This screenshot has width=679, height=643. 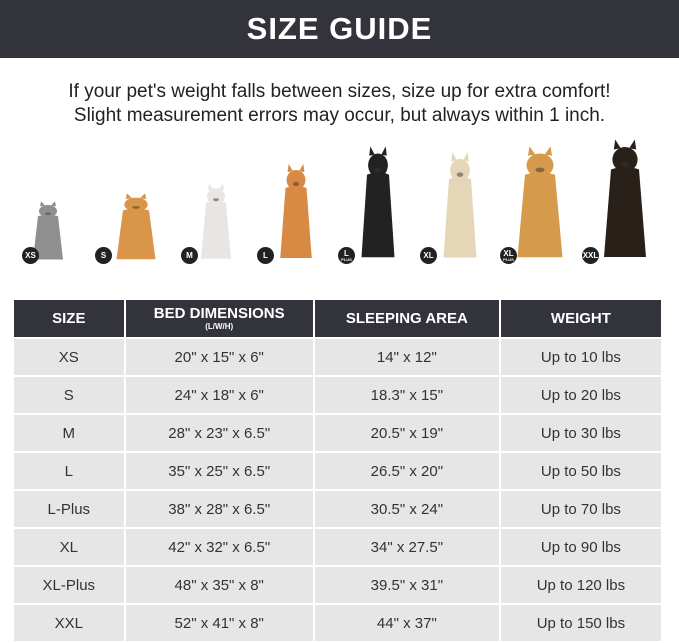 What do you see at coordinates (219, 509) in the screenshot?
I see `table-cell: 38" x 28" x 6.5"` at bounding box center [219, 509].